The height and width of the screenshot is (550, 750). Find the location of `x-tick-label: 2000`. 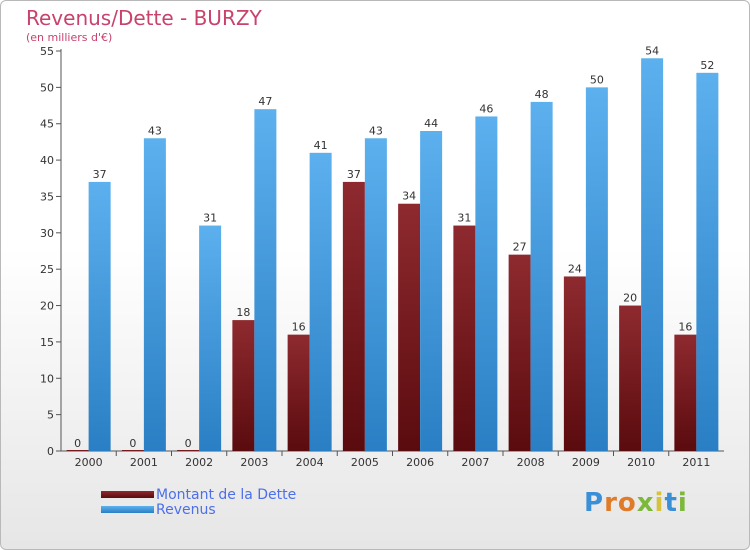

x-tick-label: 2000 is located at coordinates (89, 462).